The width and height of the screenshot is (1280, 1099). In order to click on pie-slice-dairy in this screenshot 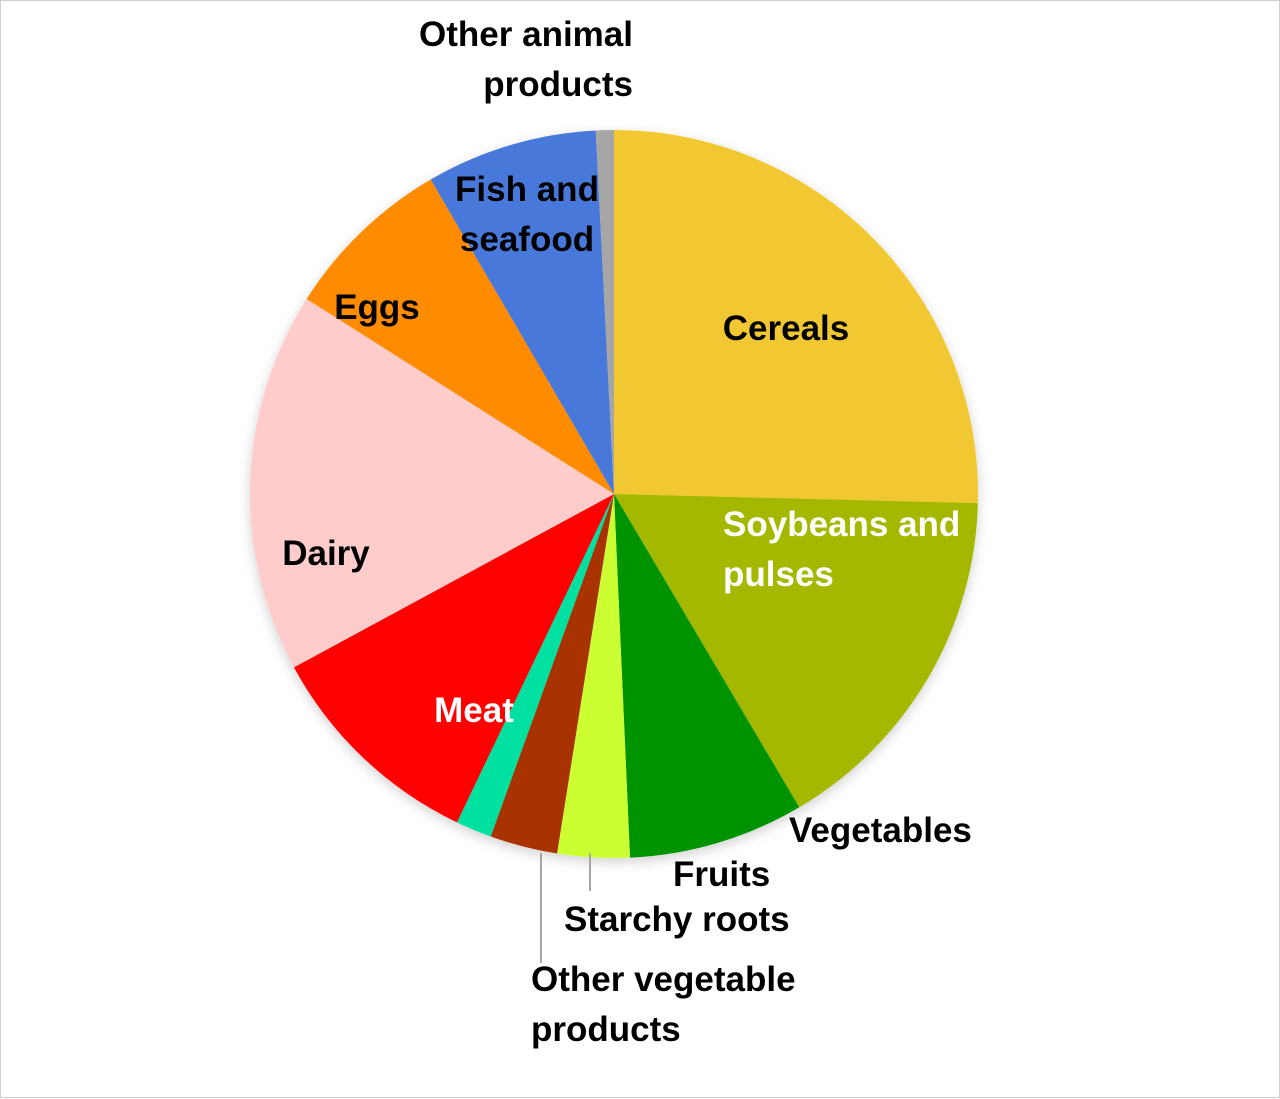, I will do `click(431, 483)`.